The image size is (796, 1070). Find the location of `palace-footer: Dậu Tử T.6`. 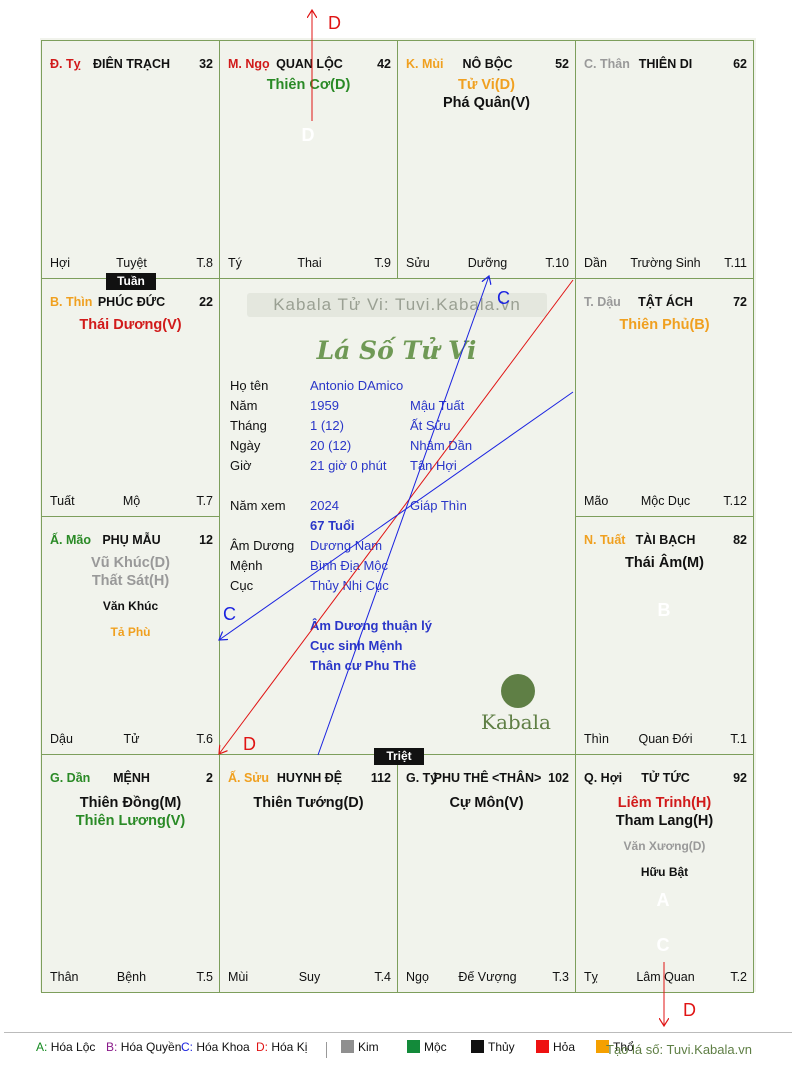

palace-footer: Dậu Tử T.6 is located at coordinates (131, 740).